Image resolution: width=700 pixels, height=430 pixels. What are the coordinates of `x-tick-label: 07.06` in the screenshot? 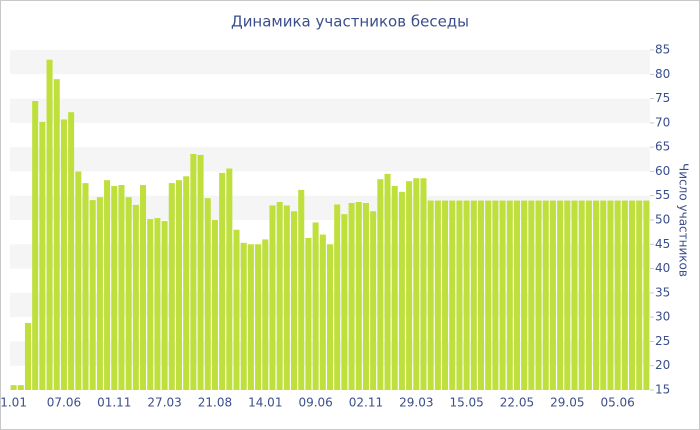 It's located at (64, 403).